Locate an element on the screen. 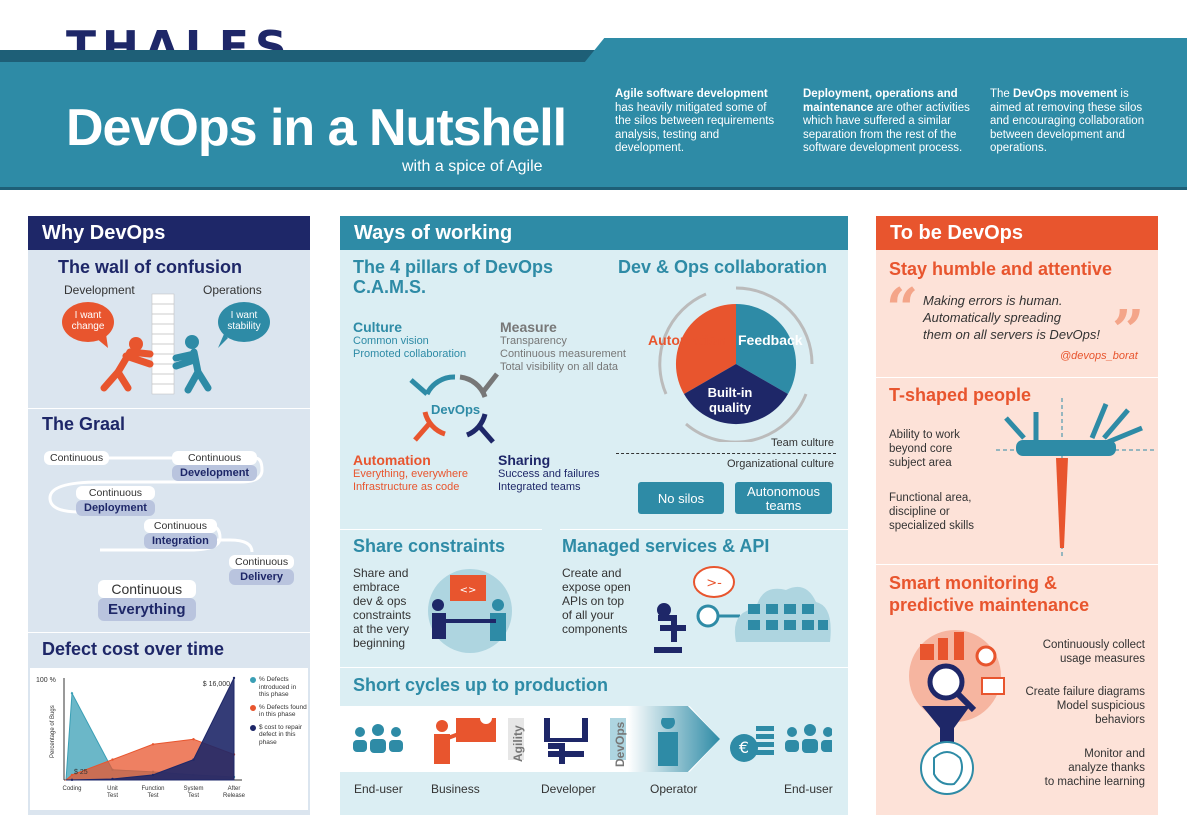 Image resolution: width=1187 pixels, height=840 pixels. legend-label: % Defects found in this phase is located at coordinates (283, 711).